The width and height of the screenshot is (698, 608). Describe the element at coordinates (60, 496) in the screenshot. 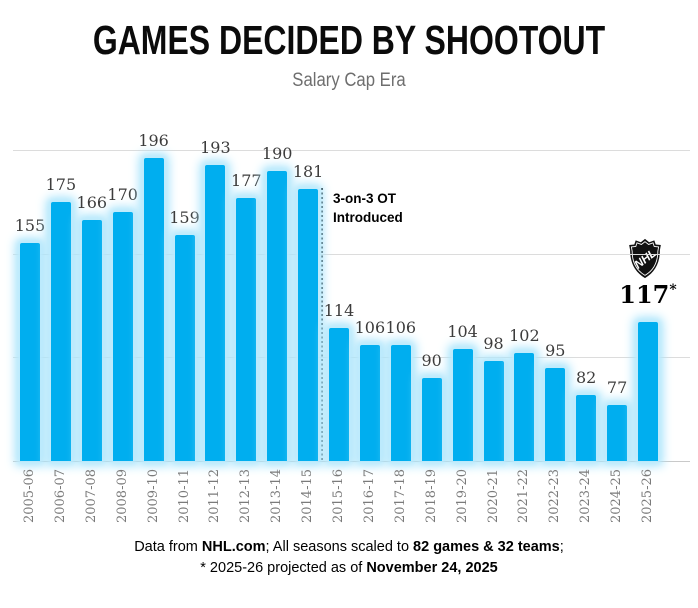

I see `x-axis-label: 2006-07` at that location.